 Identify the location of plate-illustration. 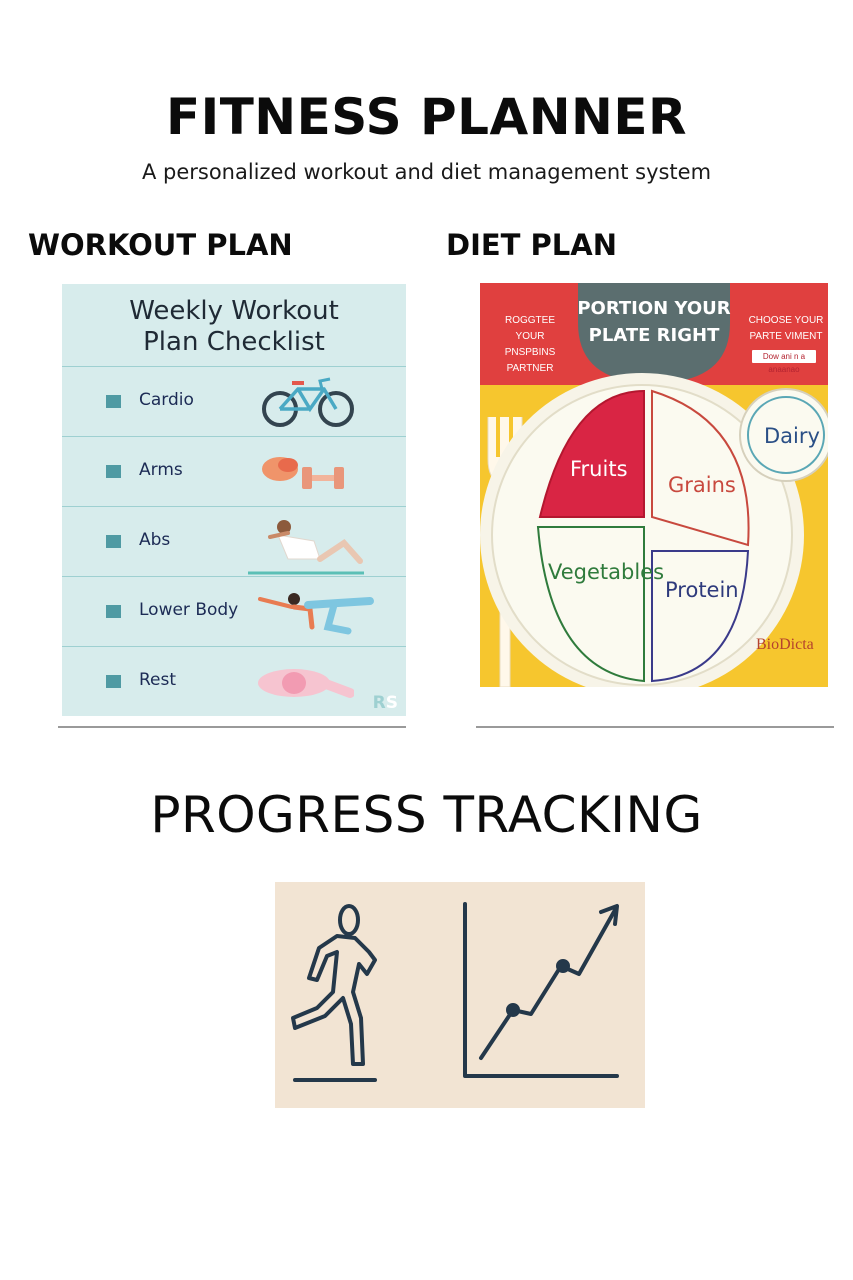
(654, 485).